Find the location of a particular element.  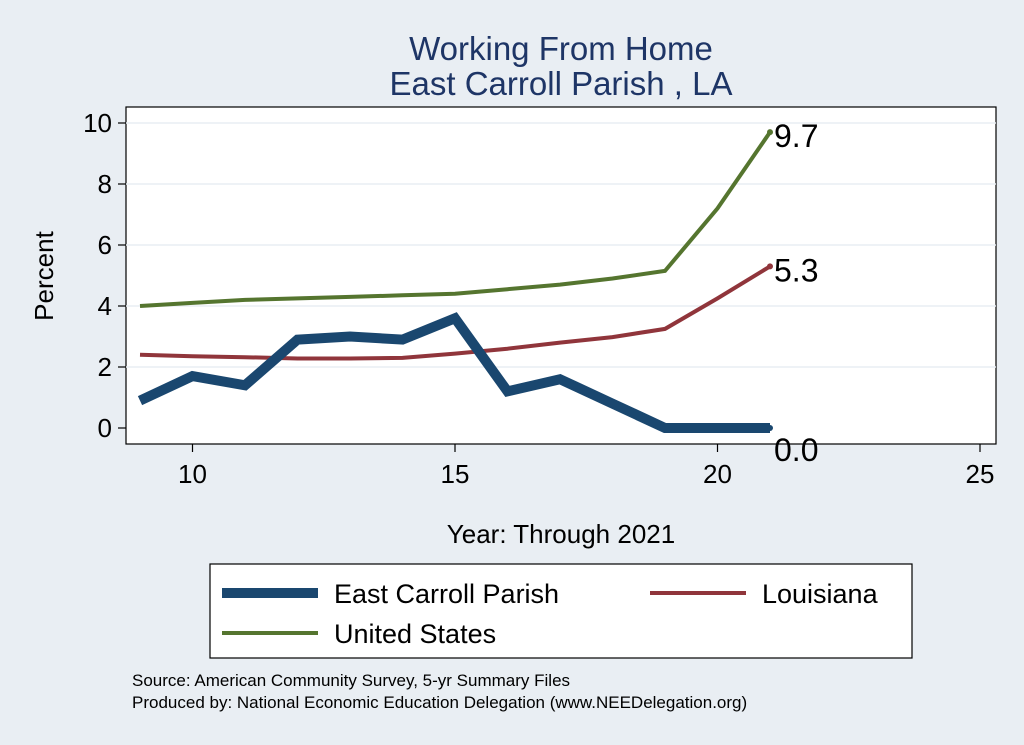

y-tick-label: 6 is located at coordinates (105, 245).